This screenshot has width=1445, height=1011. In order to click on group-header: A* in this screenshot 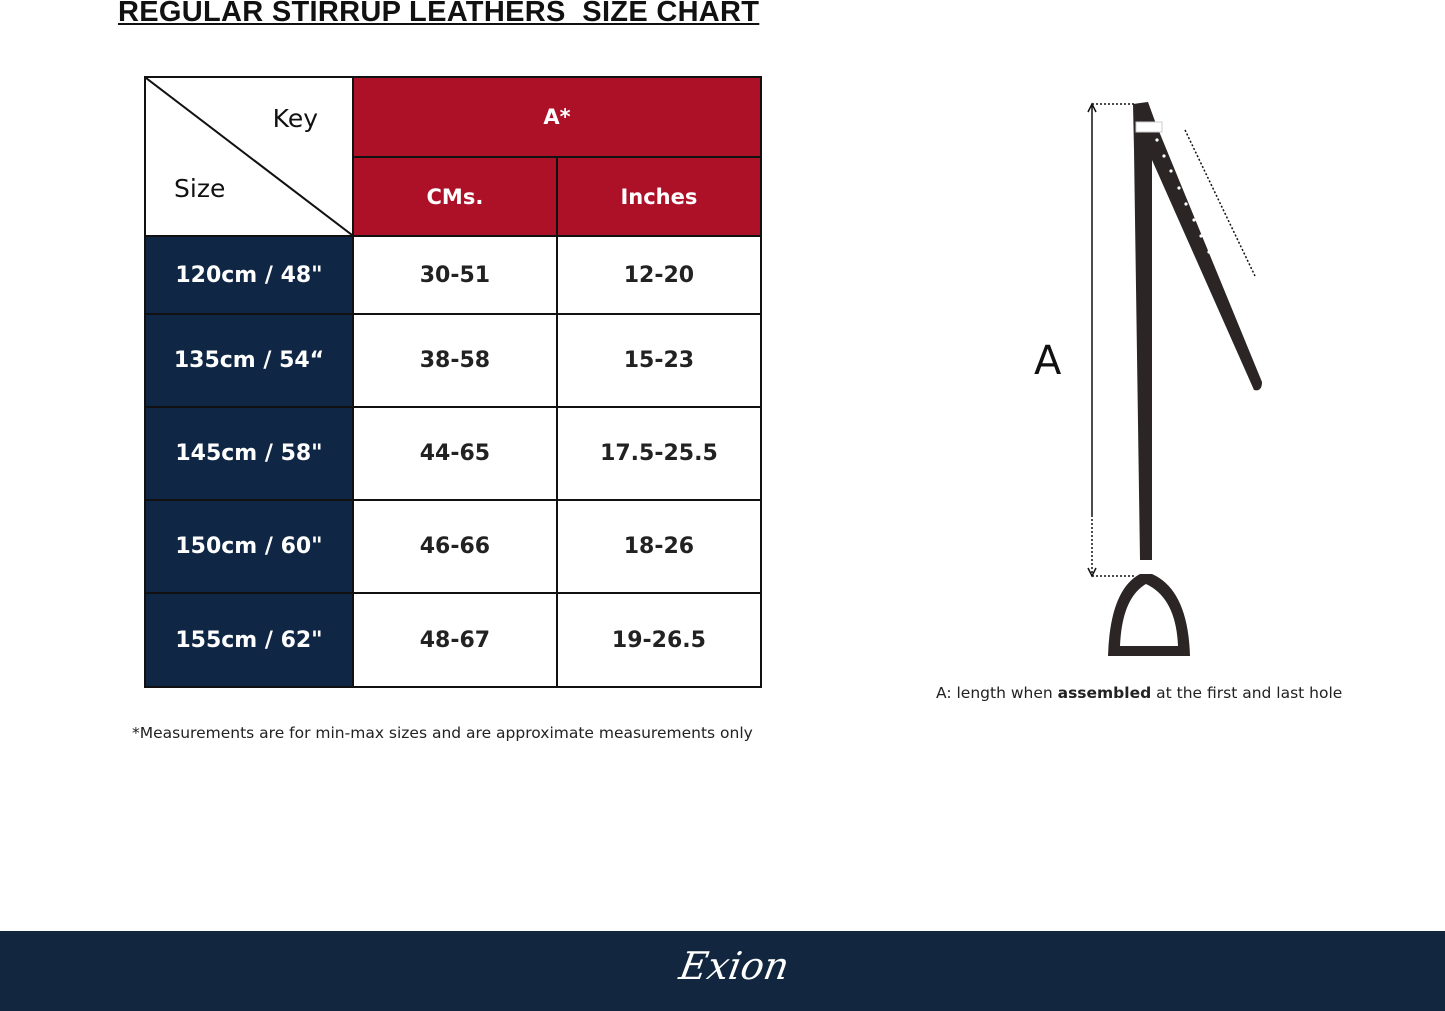, I will do `click(557, 117)`.